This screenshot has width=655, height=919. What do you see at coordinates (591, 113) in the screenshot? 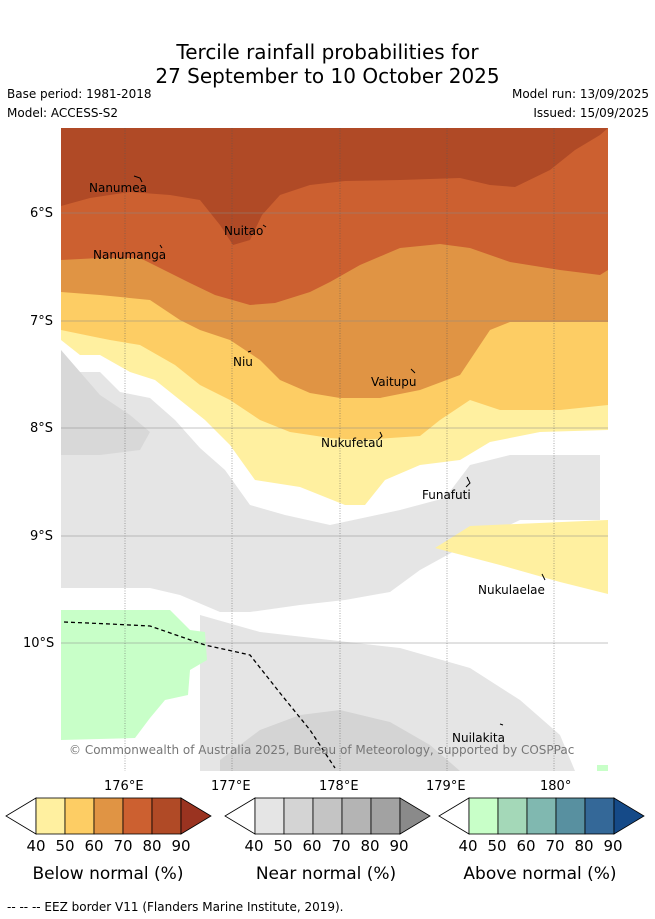
I see `issued-date: Issued: 15/09/2025` at bounding box center [591, 113].